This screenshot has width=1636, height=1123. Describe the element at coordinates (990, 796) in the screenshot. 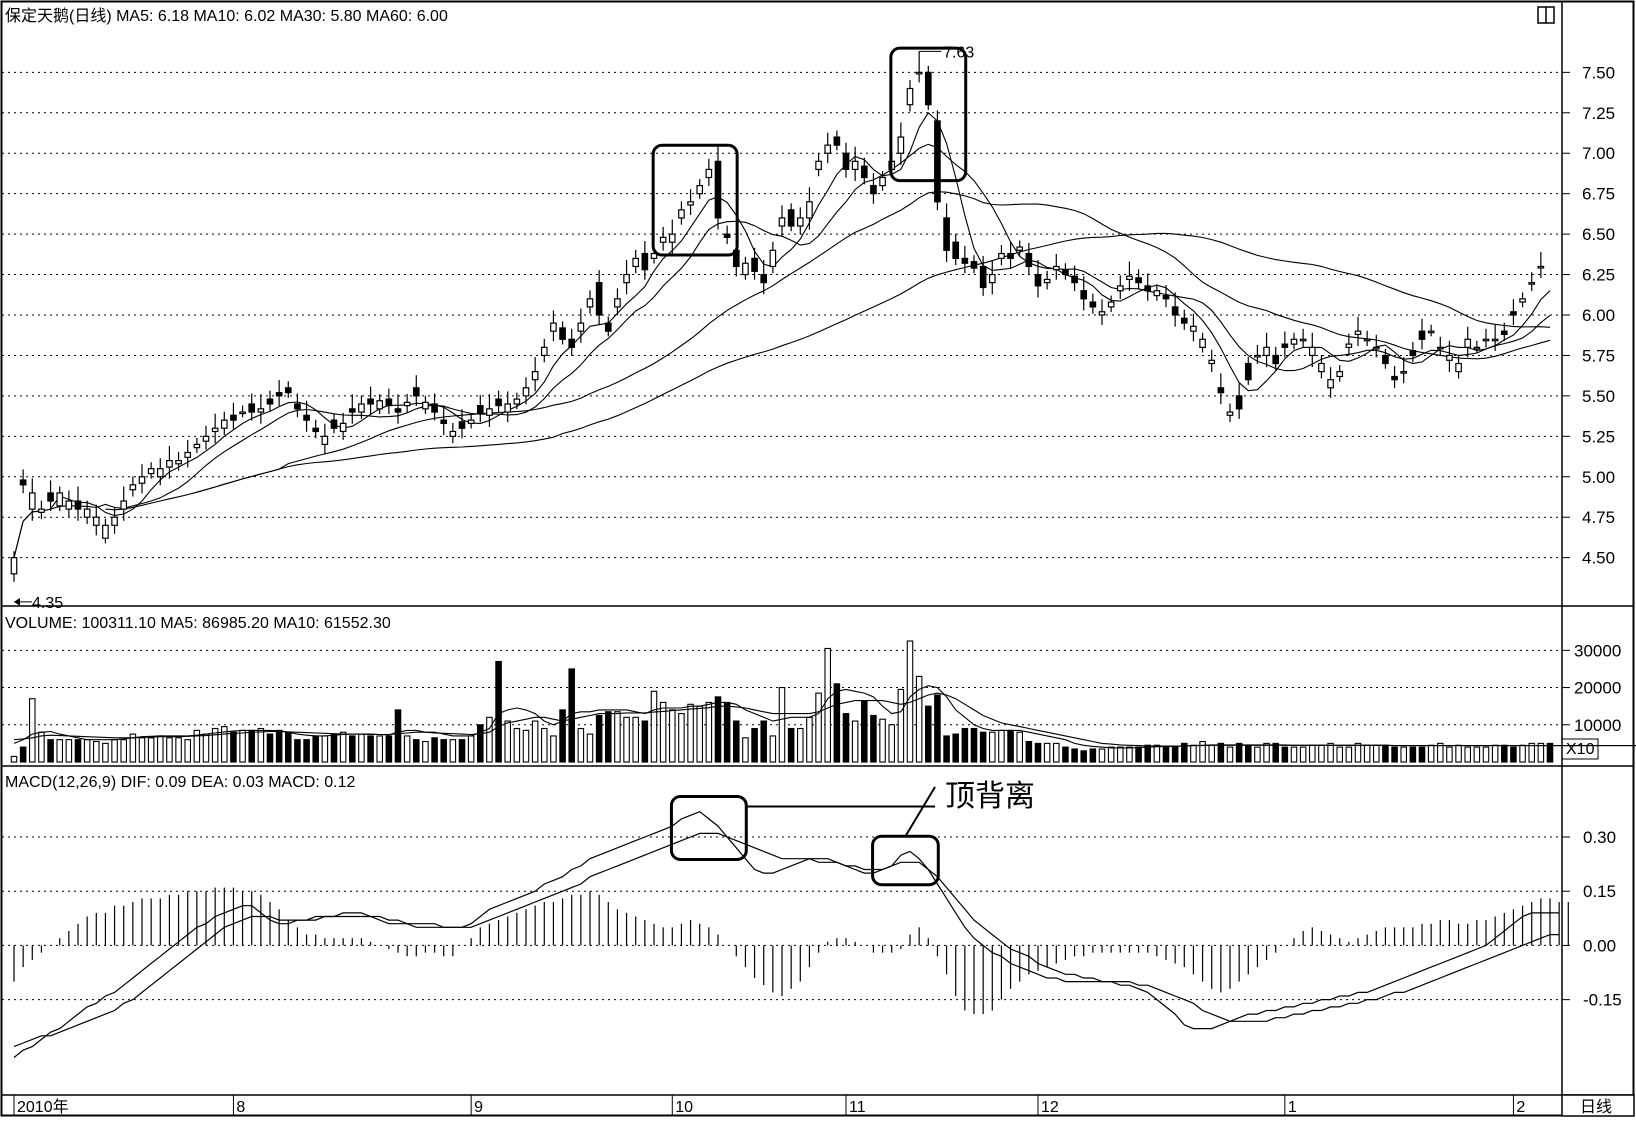

I see `divergence-annotation-label: 顶背离` at that location.